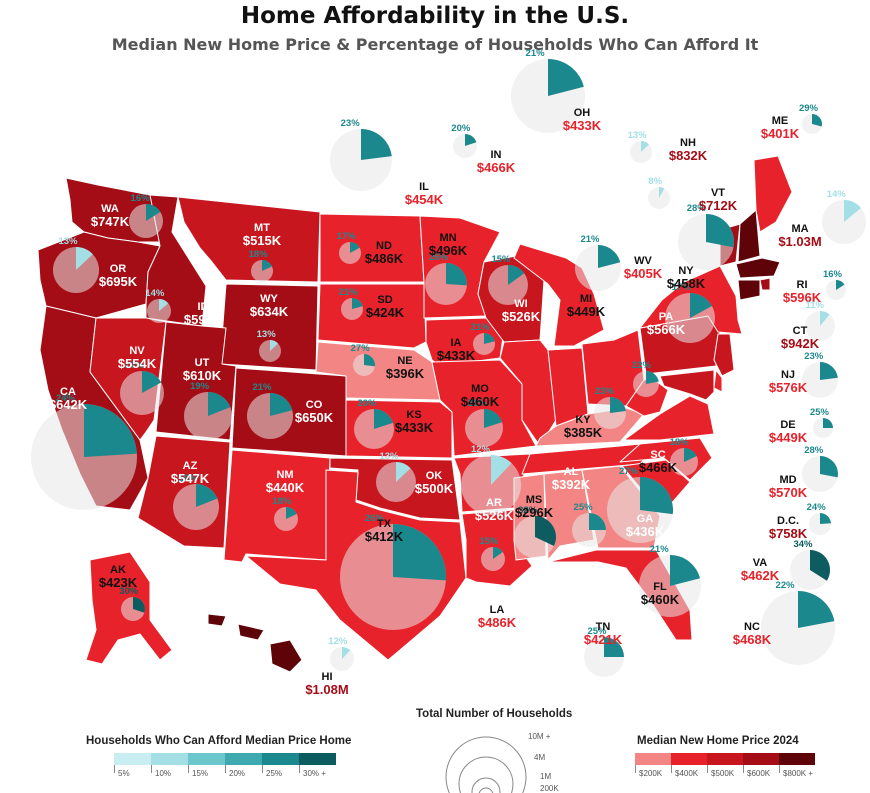 The image size is (870, 793). What do you see at coordinates (758, 268) in the screenshot?
I see `state-shape-ma` at bounding box center [758, 268].